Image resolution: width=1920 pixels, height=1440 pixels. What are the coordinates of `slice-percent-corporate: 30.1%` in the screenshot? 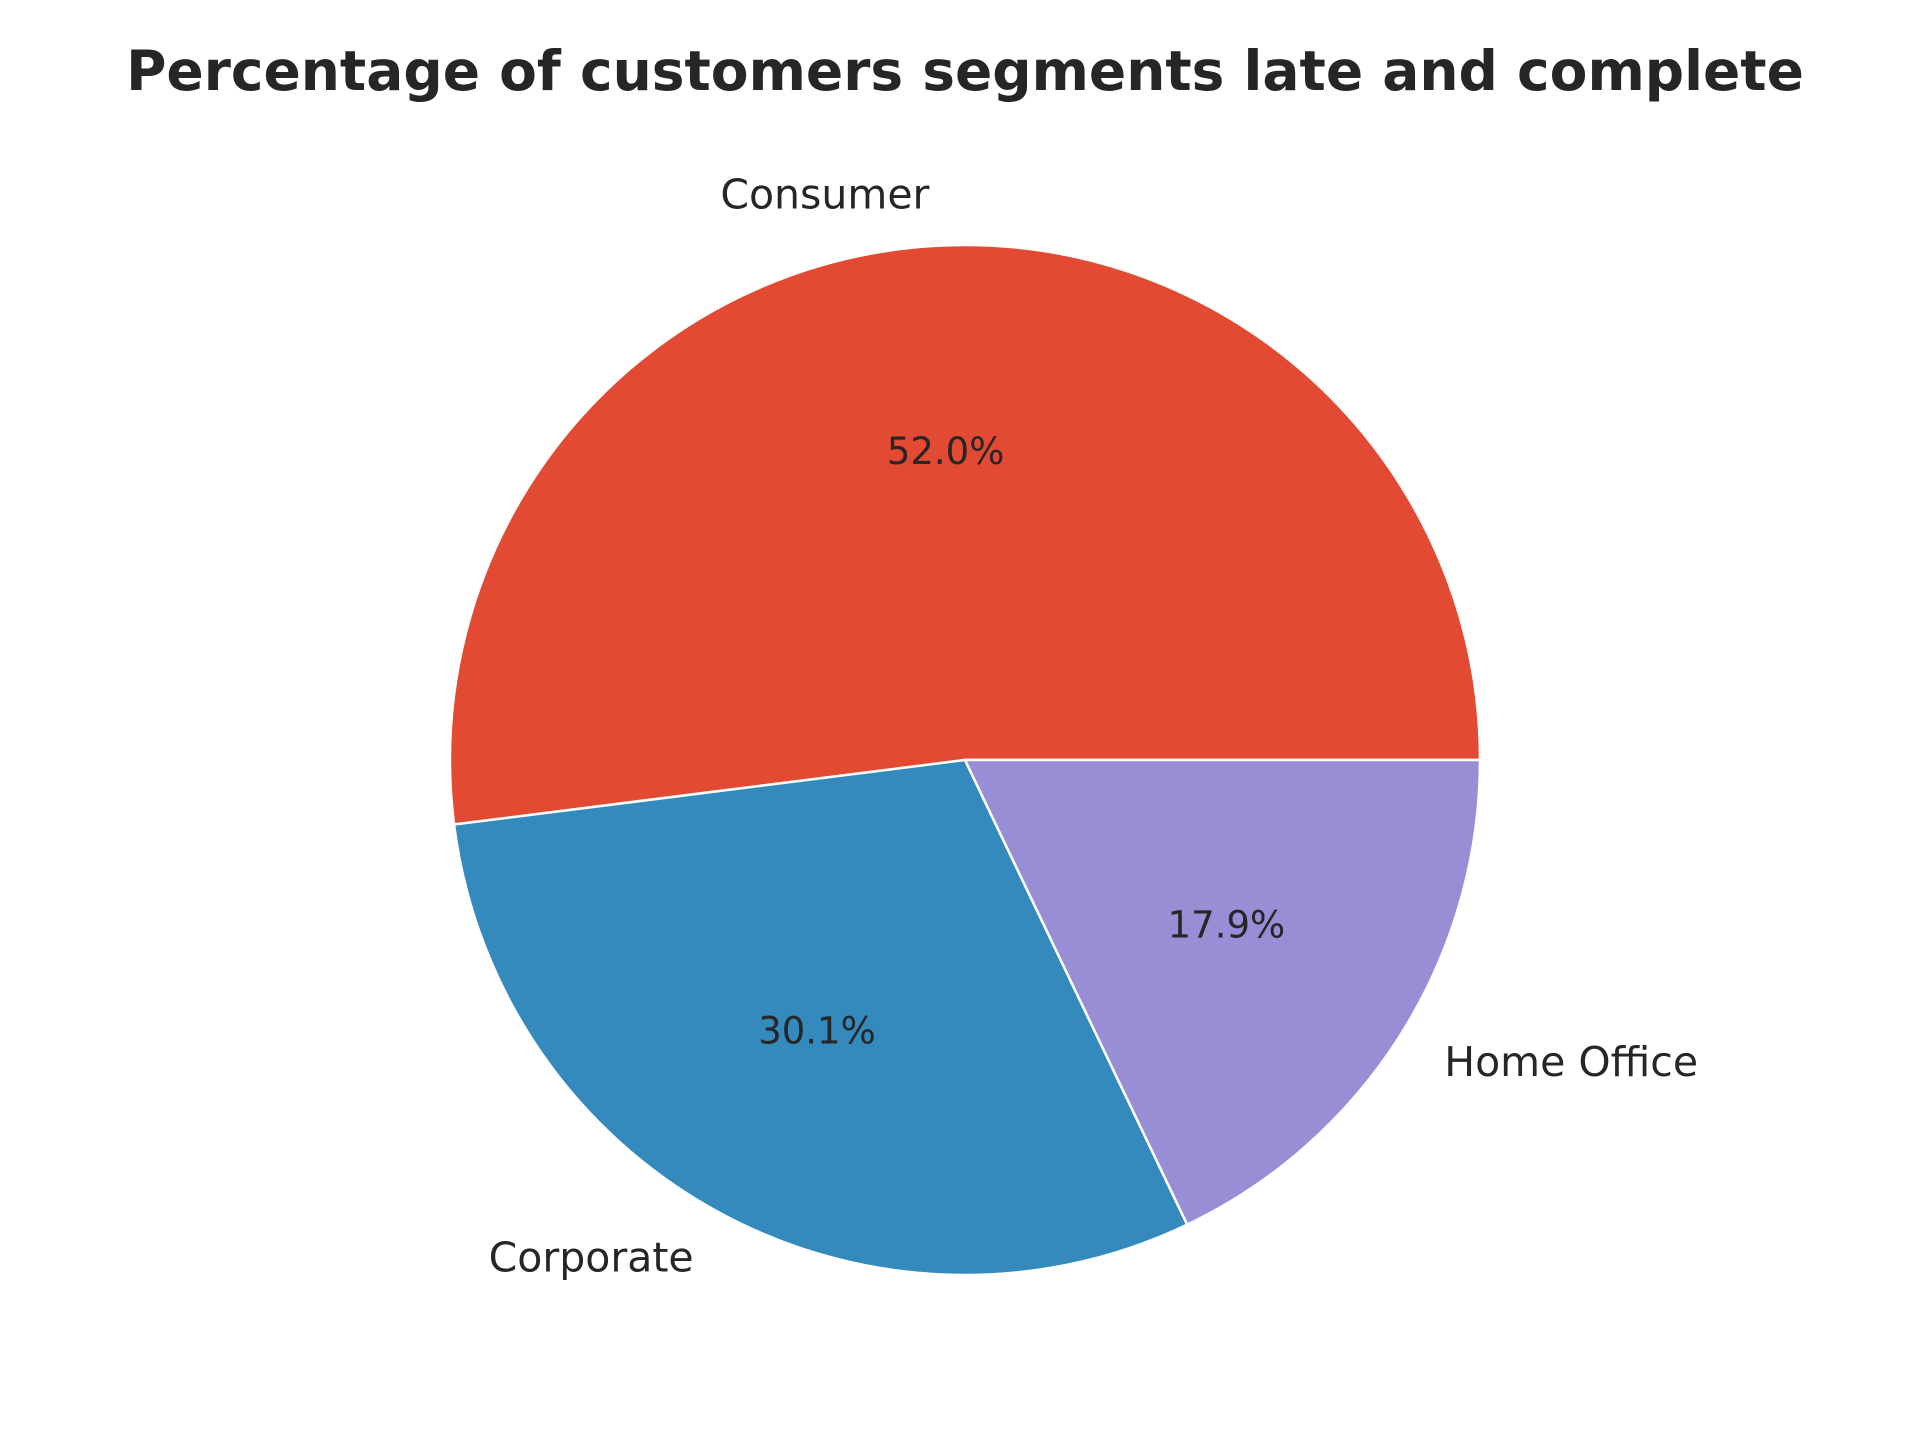 It's located at (817, 1031).